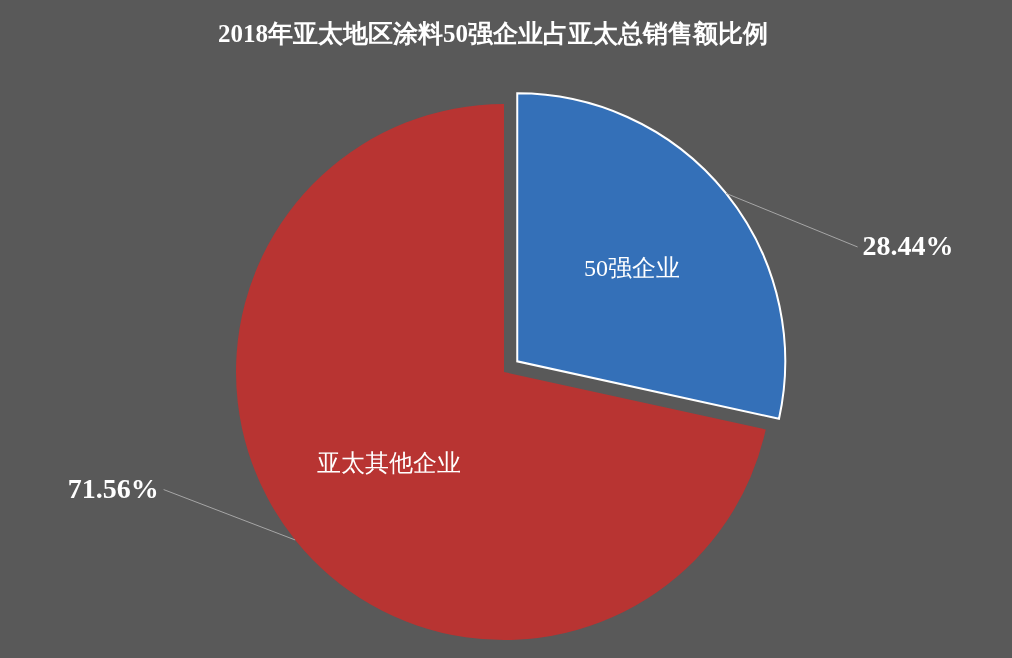 This screenshot has width=1012, height=658. I want to click on data-label: 71.56%, so click(113, 488).